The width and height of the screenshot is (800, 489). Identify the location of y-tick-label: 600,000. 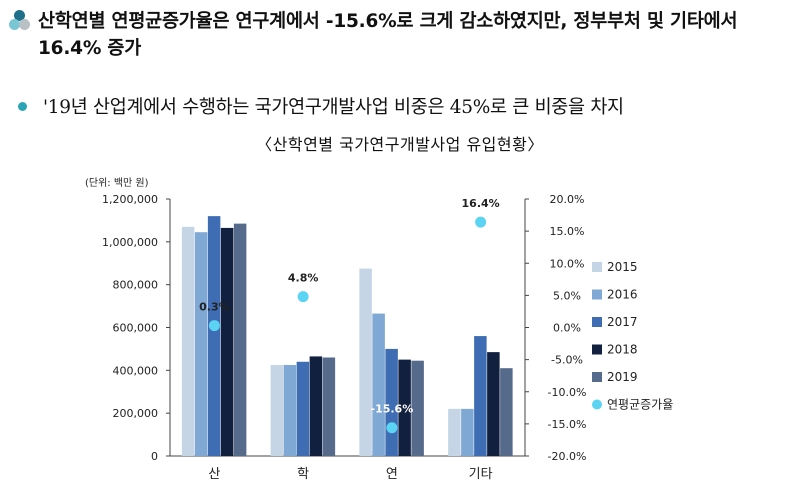
(136, 328).